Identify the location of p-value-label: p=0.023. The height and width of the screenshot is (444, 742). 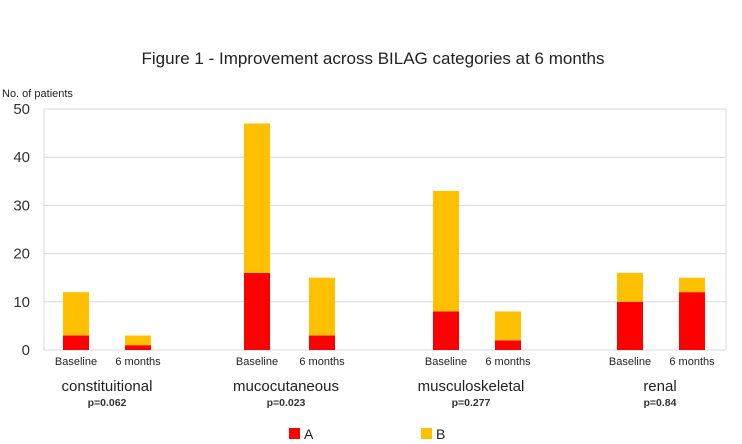
(286, 403).